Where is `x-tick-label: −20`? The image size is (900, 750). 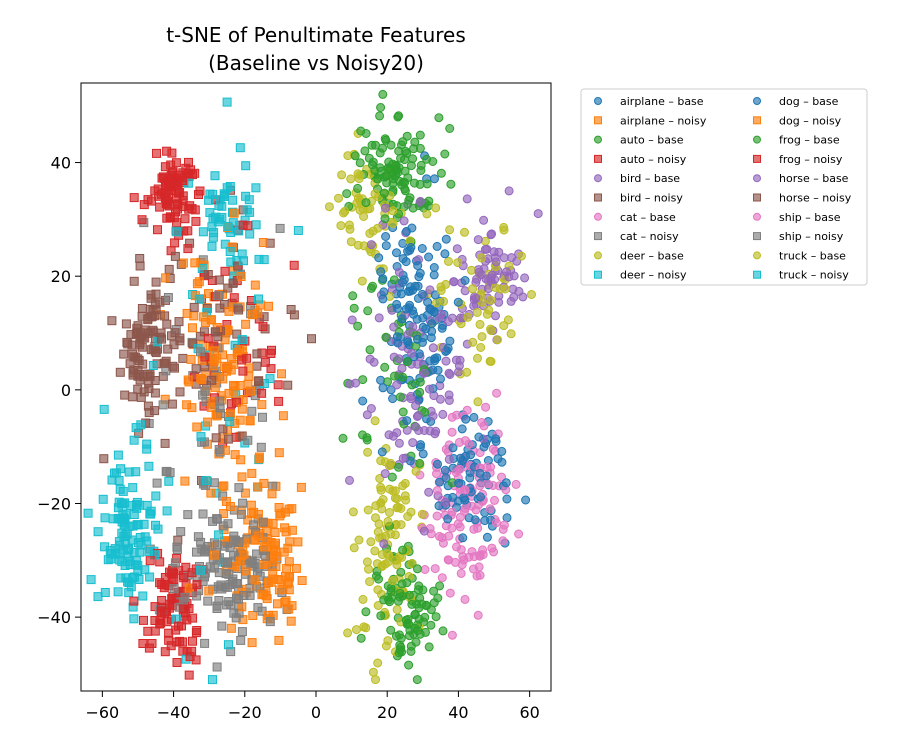
x-tick-label: −20 is located at coordinates (245, 712).